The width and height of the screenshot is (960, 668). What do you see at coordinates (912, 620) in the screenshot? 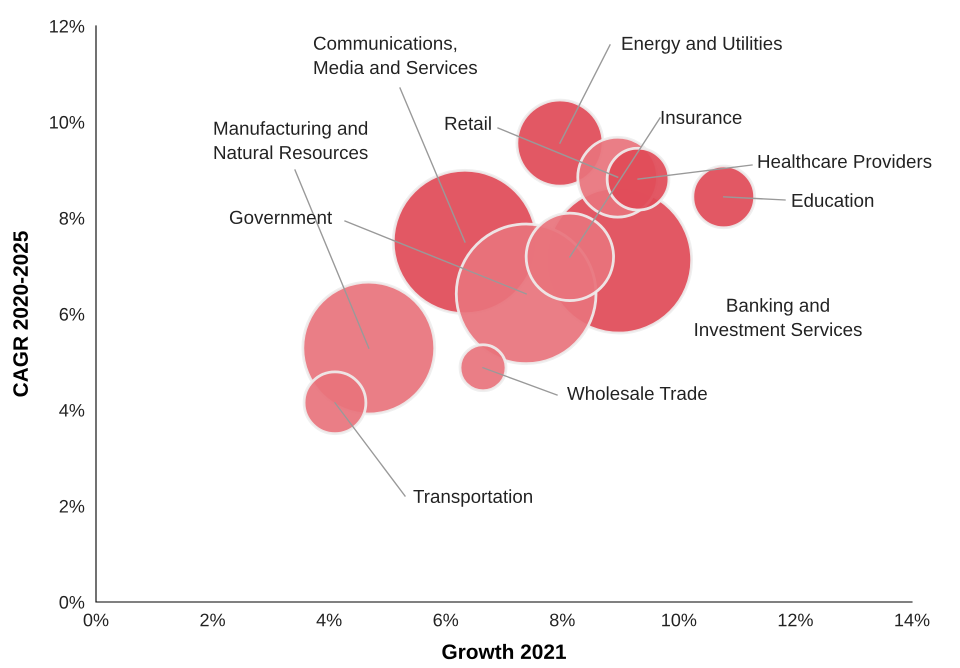
I see `x-tick-label: 14%` at bounding box center [912, 620].